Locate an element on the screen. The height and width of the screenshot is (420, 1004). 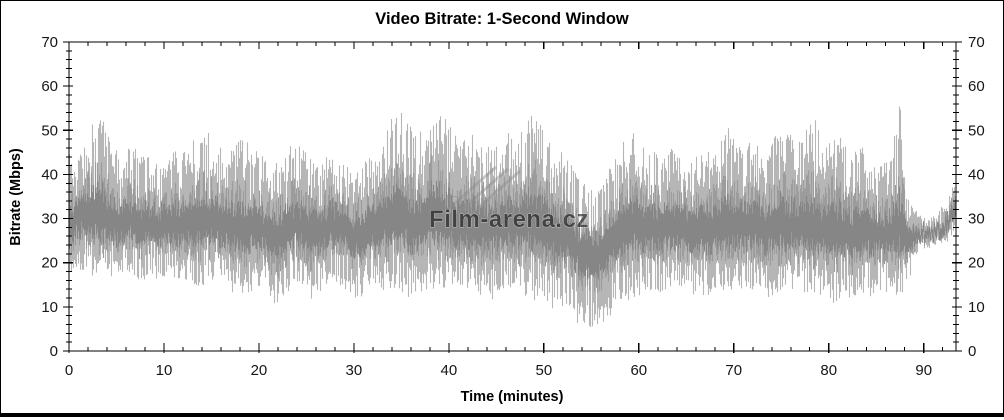
watermark: Film-arena.cz is located at coordinates (509, 199).